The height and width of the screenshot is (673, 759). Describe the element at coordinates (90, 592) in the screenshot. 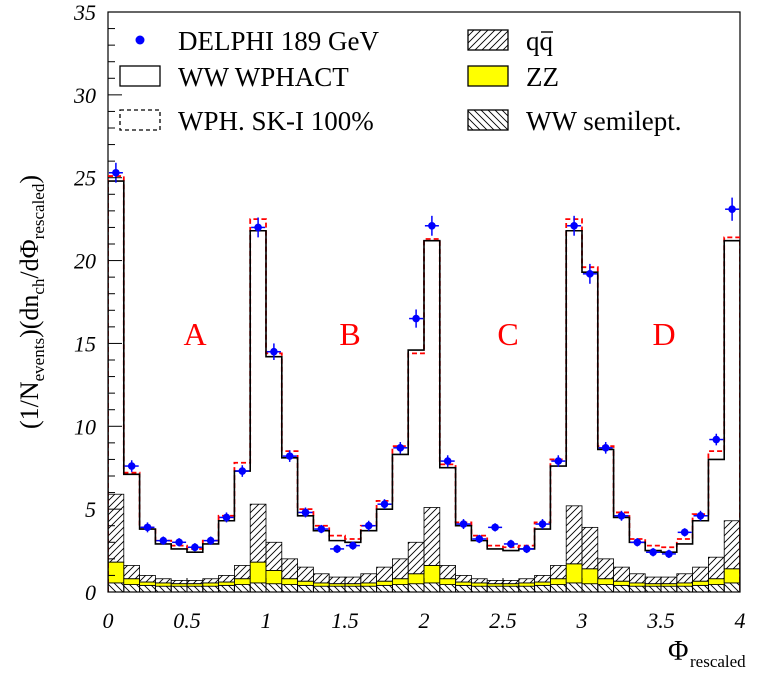

I see `y-tick-label-0: 0` at that location.